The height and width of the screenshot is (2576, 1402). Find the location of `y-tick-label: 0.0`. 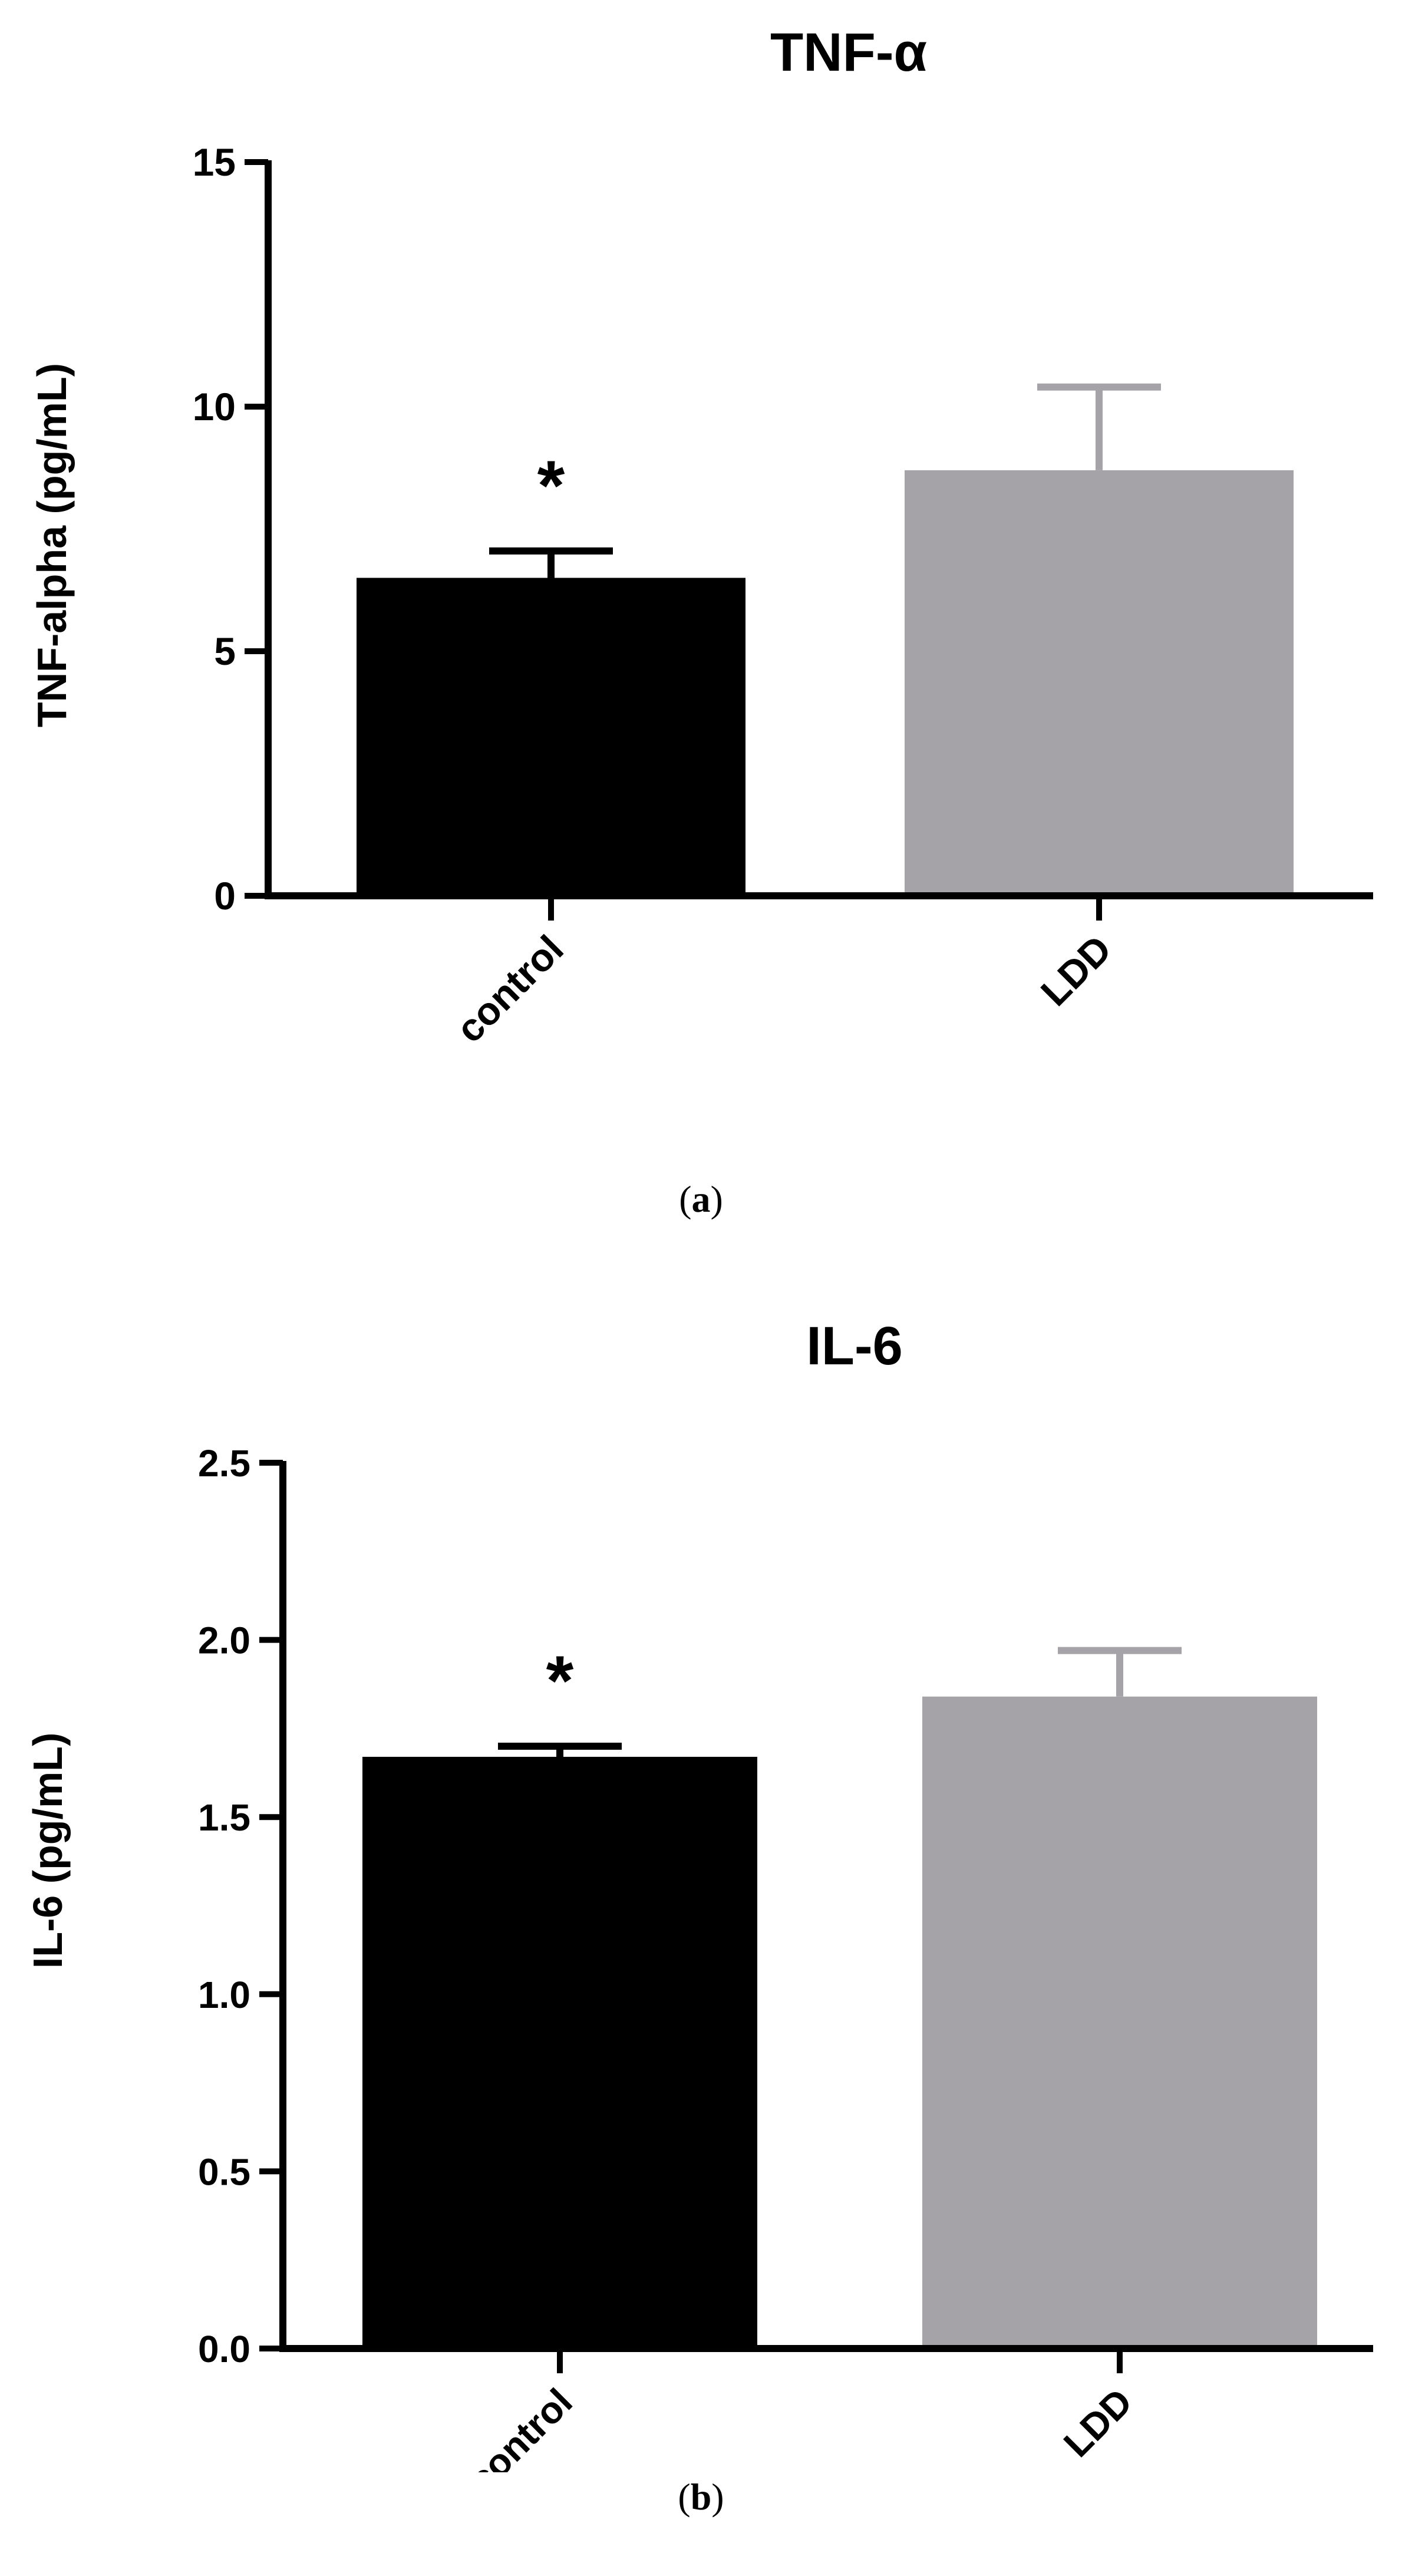

y-tick-label: 0.0 is located at coordinates (224, 2349).